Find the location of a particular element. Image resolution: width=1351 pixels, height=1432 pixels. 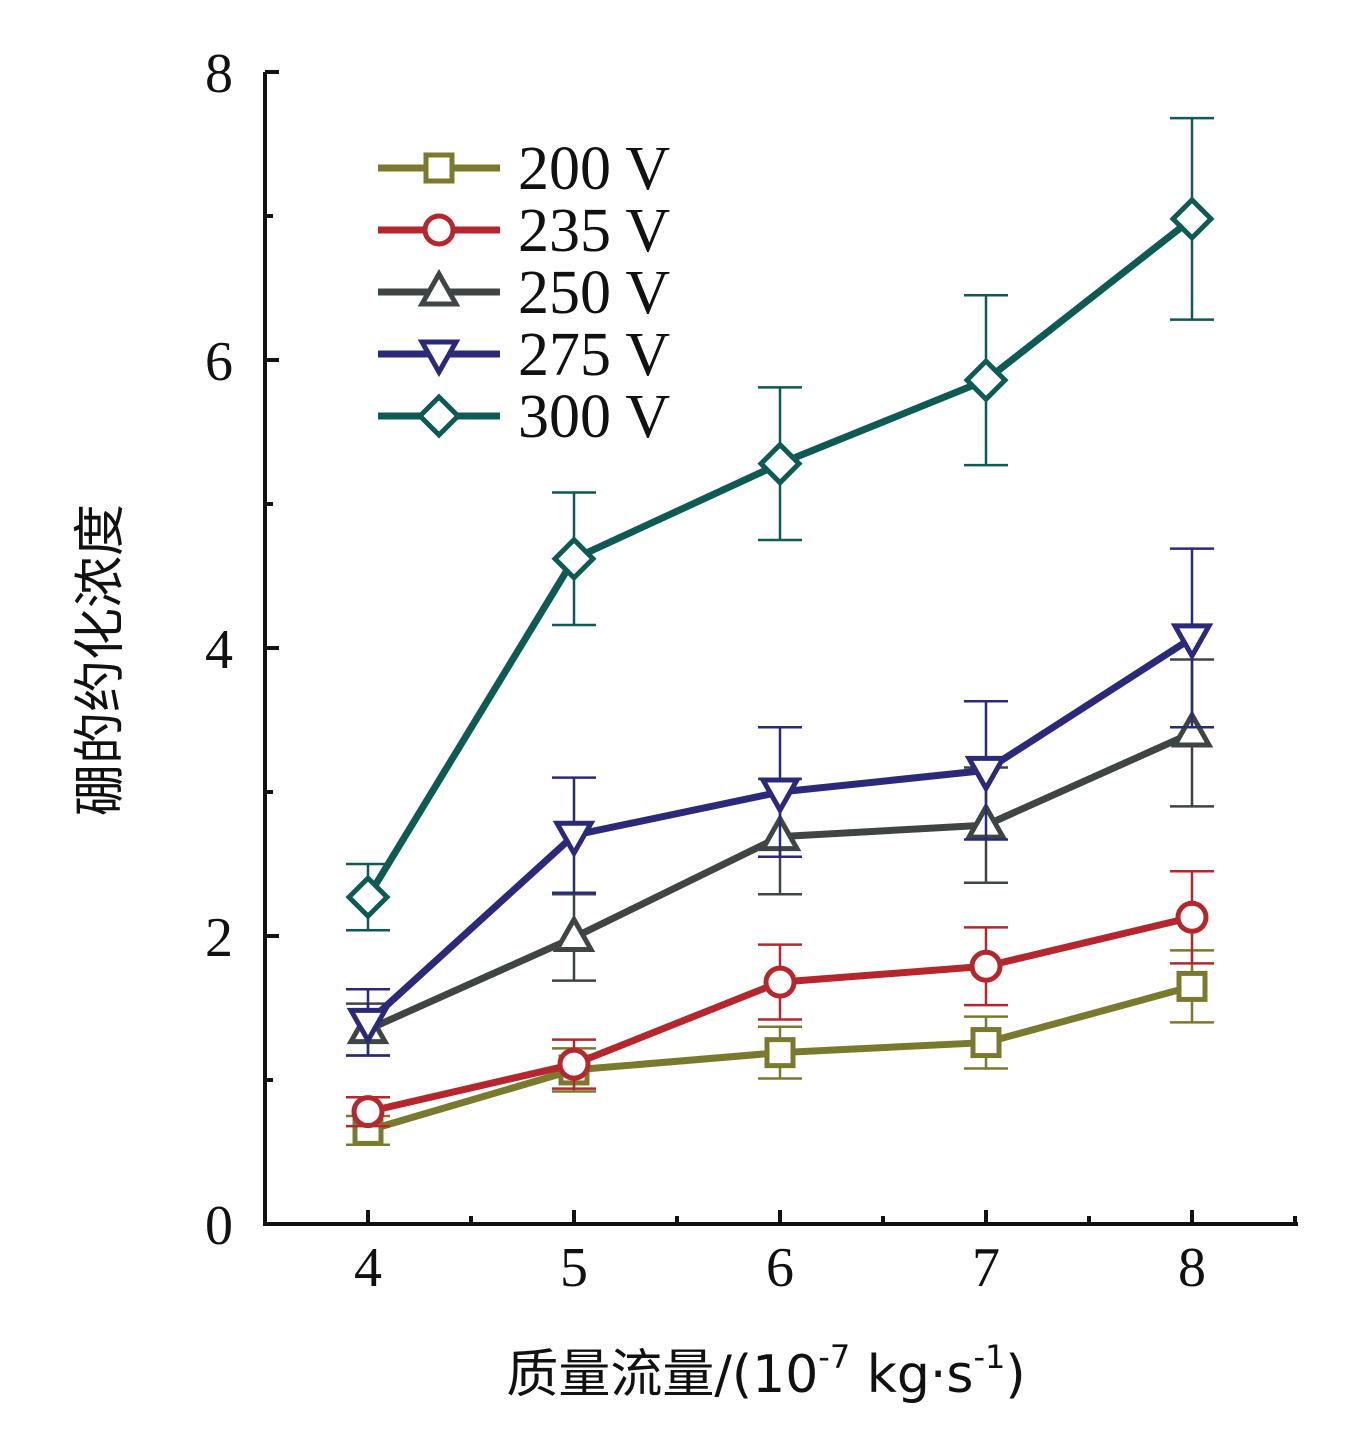

legend-item: 250 V is located at coordinates (524, 293).